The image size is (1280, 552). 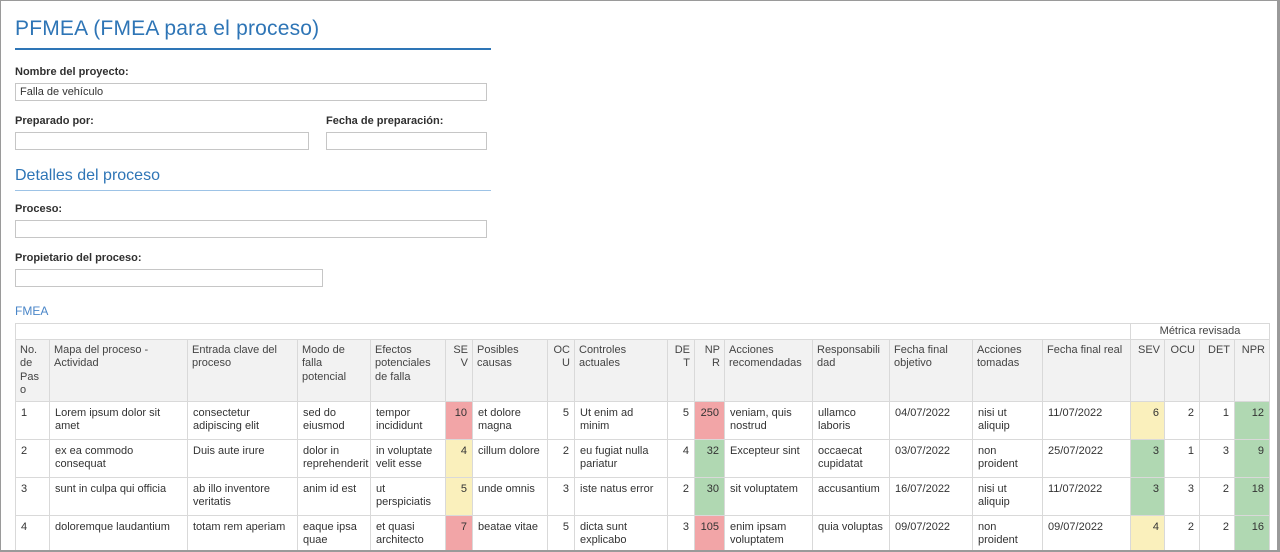 I want to click on header-cell: Responsabilidad, so click(x=851, y=370).